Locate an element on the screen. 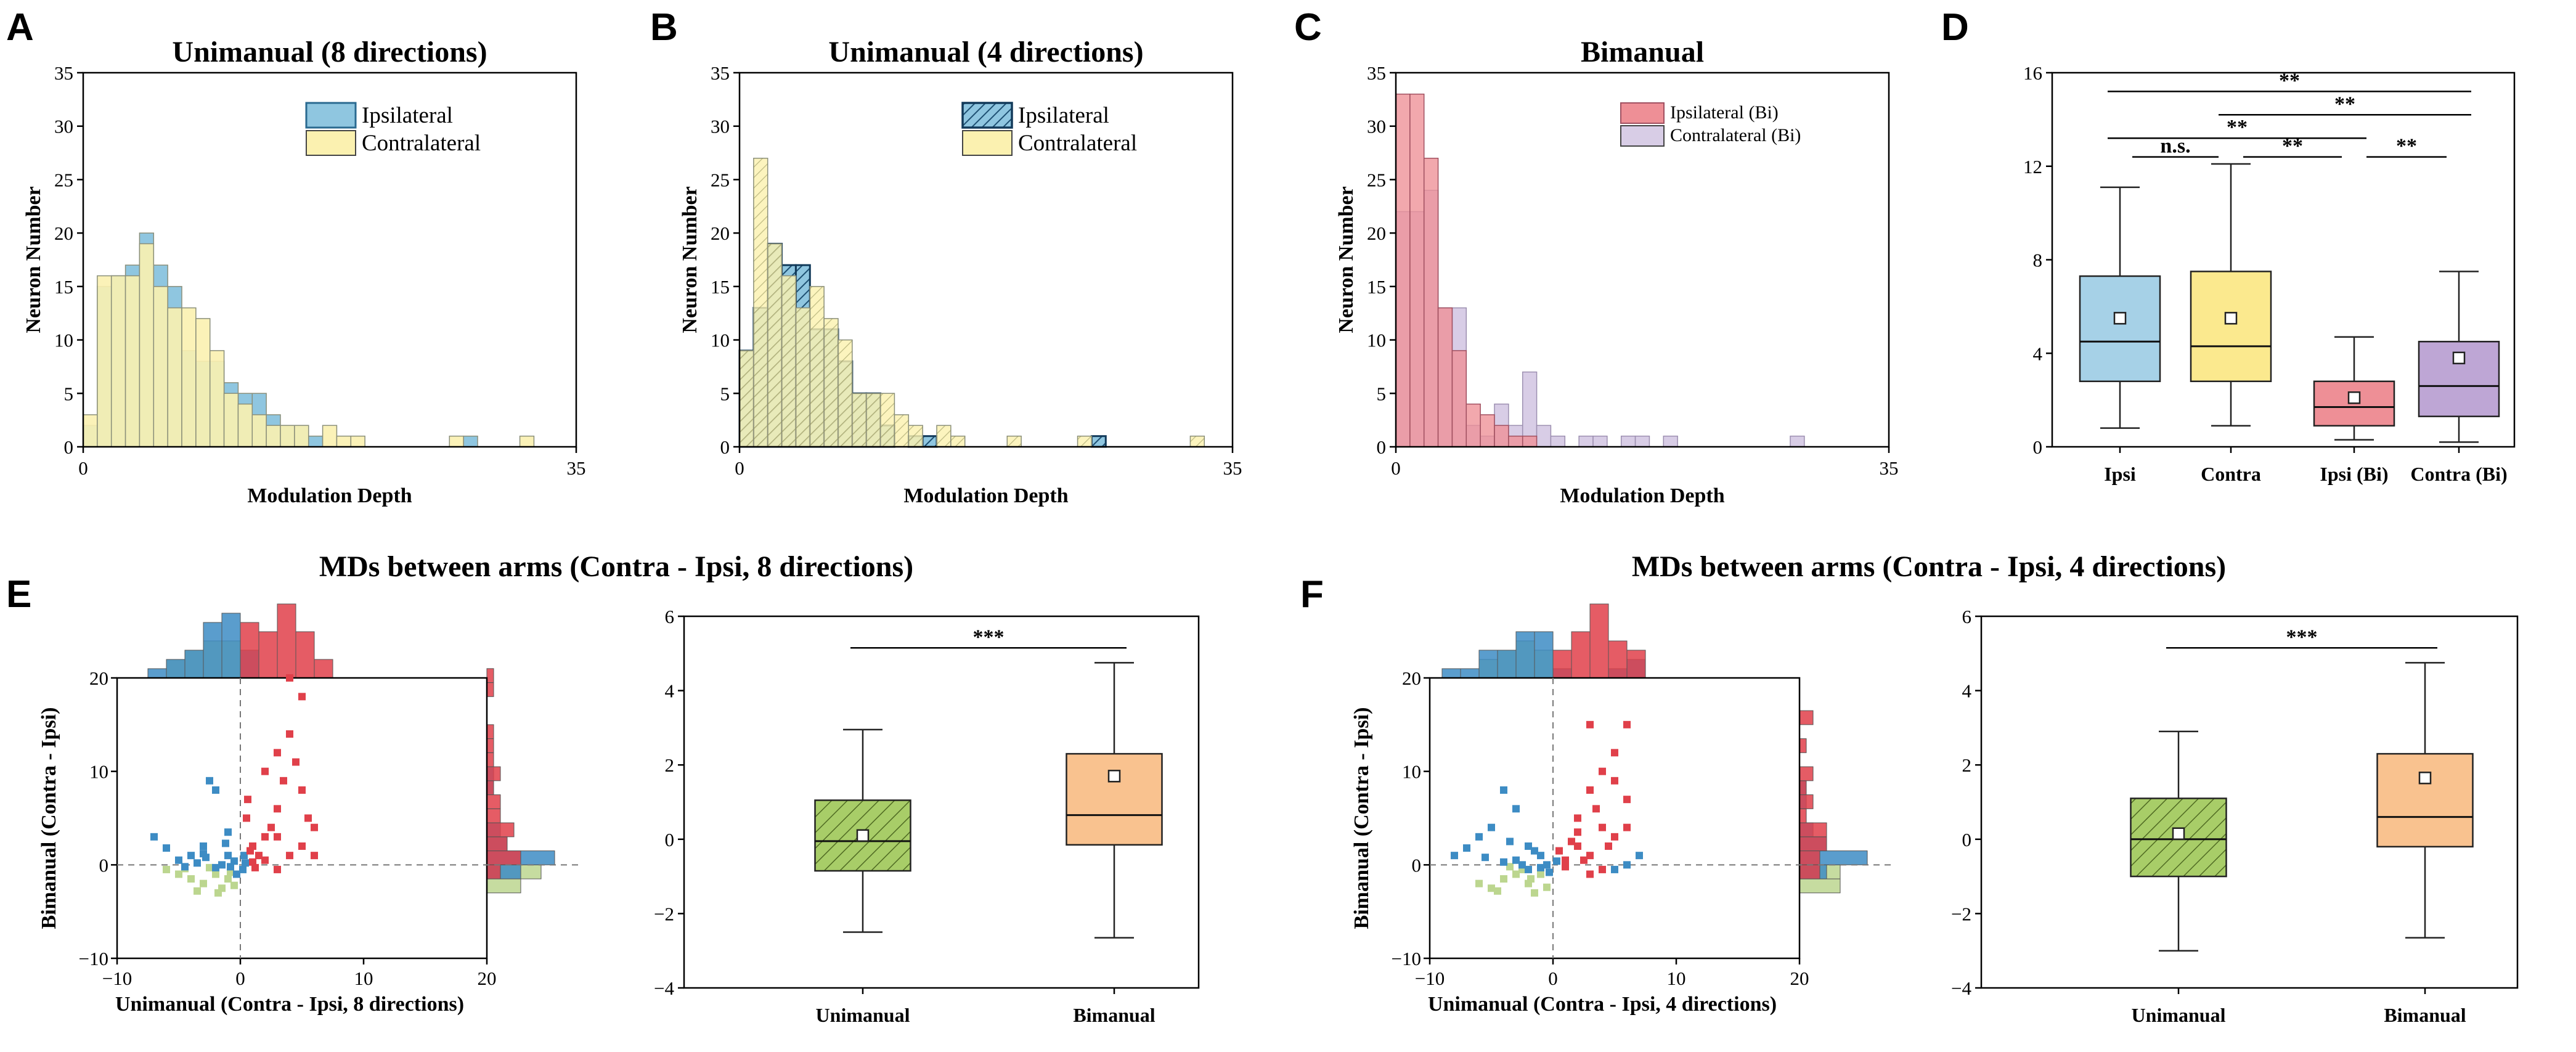 The width and height of the screenshot is (2576, 1052). a-ylabel: Neuron Number is located at coordinates (33, 259).